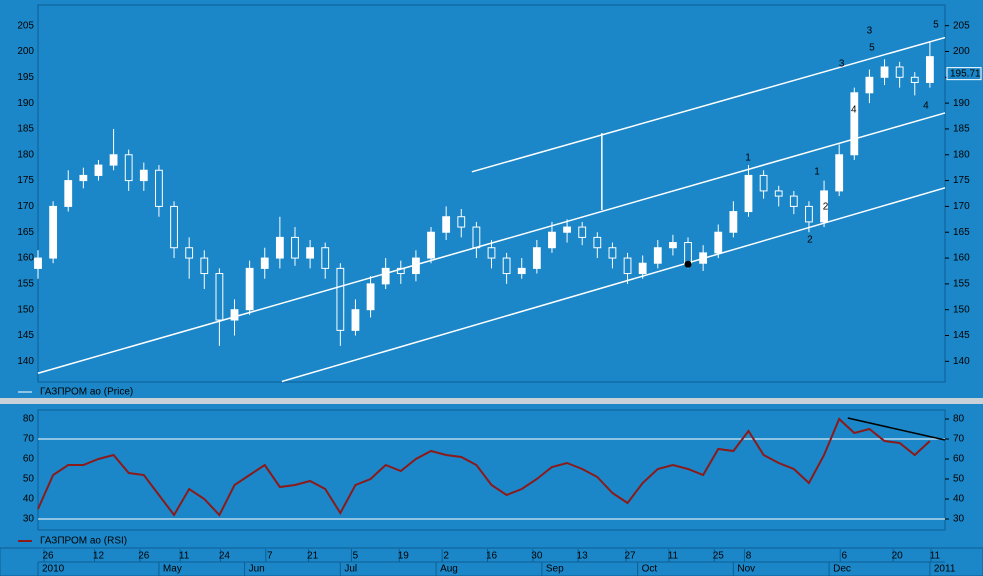 Image resolution: width=983 pixels, height=576 pixels. I want to click on x-tick-label: 21, so click(313, 556).